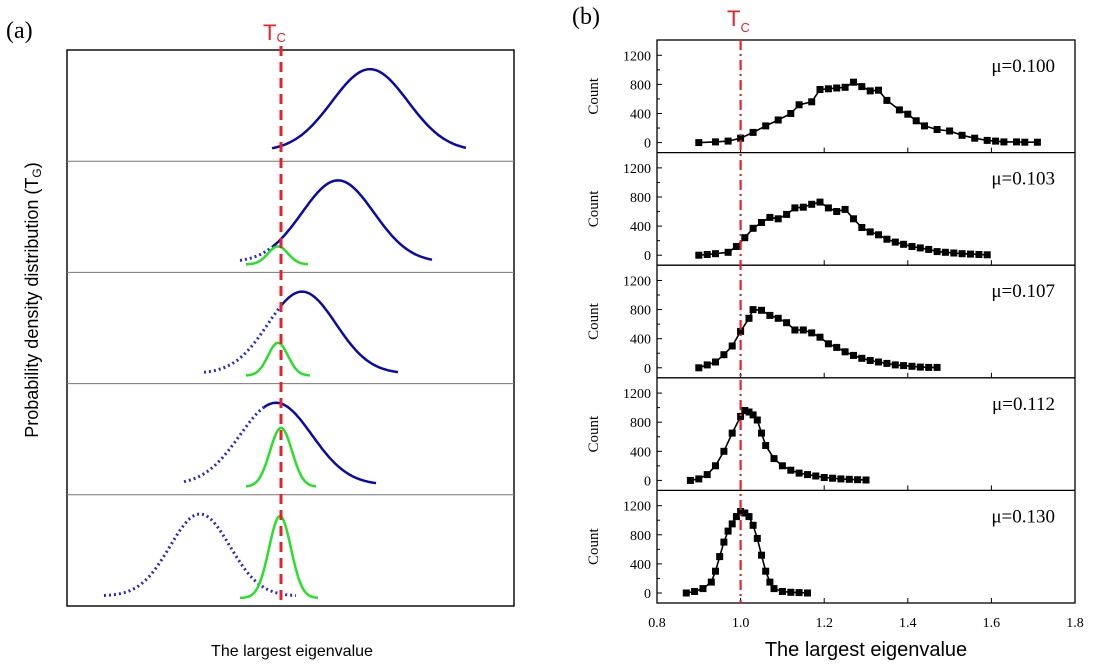 The height and width of the screenshot is (666, 1094). I want to click on series-line, so click(778, 445).